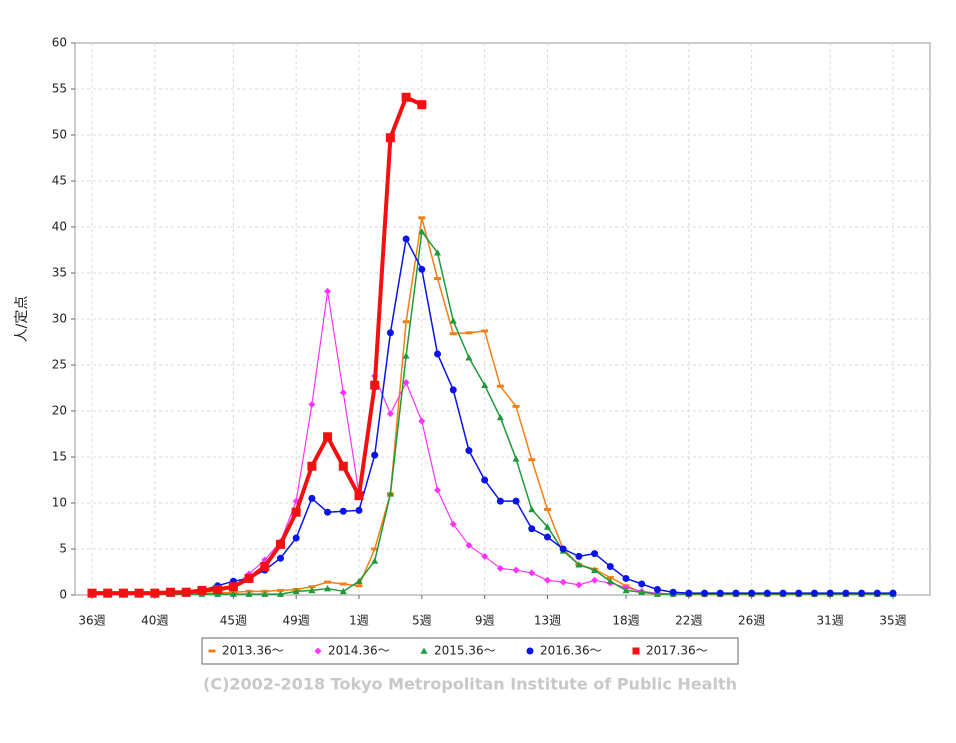  Describe the element at coordinates (59, 89) in the screenshot. I see `y-tick-label: 55` at that location.